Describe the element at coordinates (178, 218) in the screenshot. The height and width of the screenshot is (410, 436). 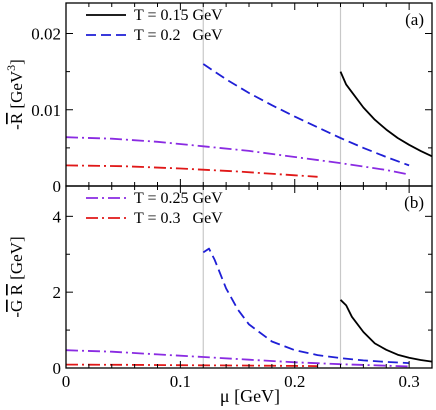
I see `legend-label: T = 0.3 GeV` at that location.